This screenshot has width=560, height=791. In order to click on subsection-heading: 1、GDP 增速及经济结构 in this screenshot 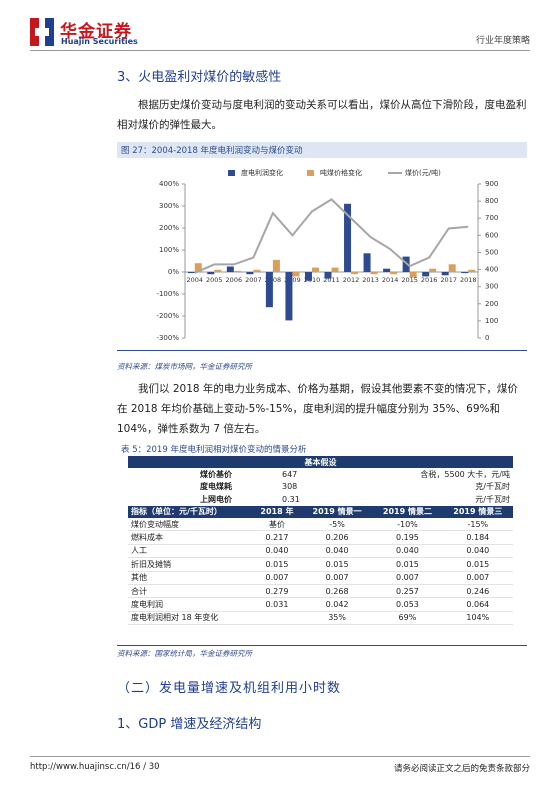, I will do `click(189, 724)`.